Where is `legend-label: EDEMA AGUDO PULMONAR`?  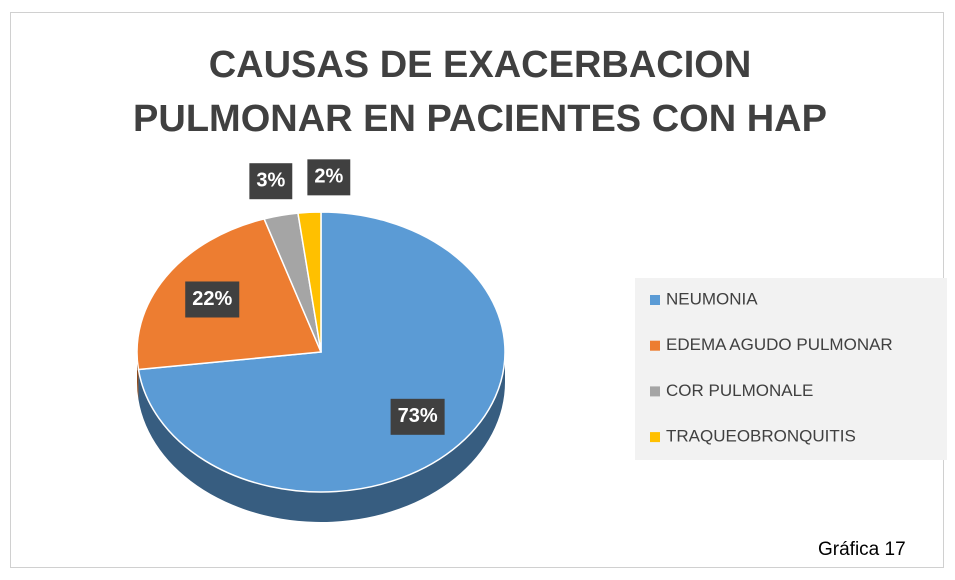 legend-label: EDEMA AGUDO PULMONAR is located at coordinates (779, 344).